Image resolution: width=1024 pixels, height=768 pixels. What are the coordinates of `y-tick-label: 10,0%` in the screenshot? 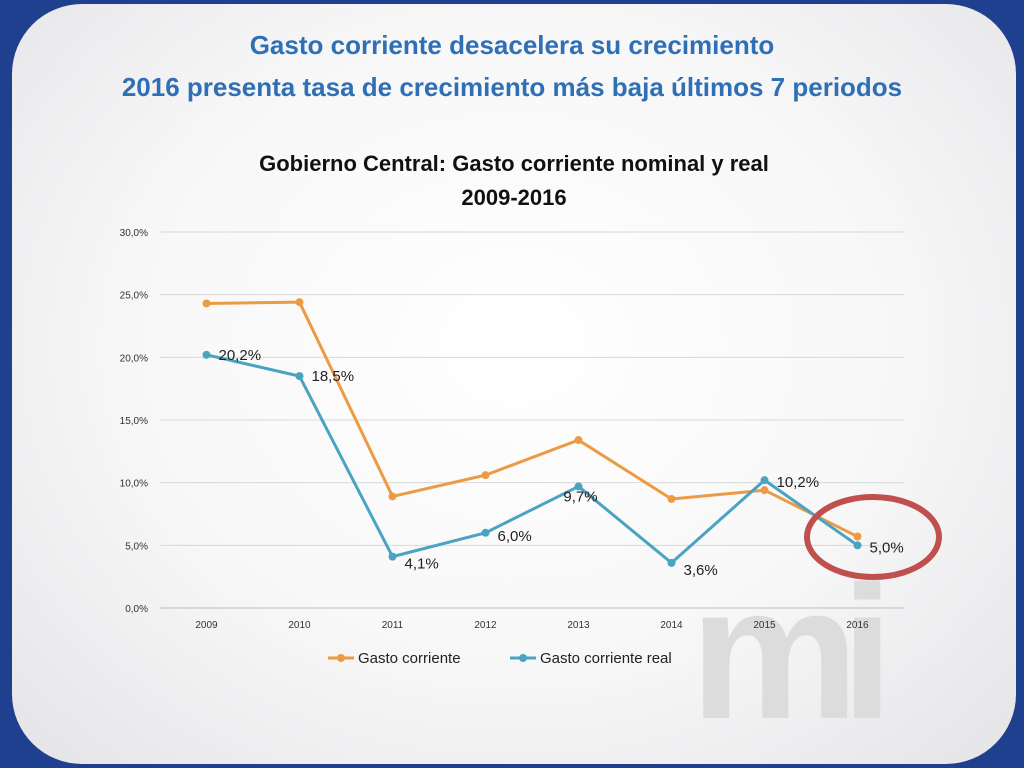 It's located at (134, 484).